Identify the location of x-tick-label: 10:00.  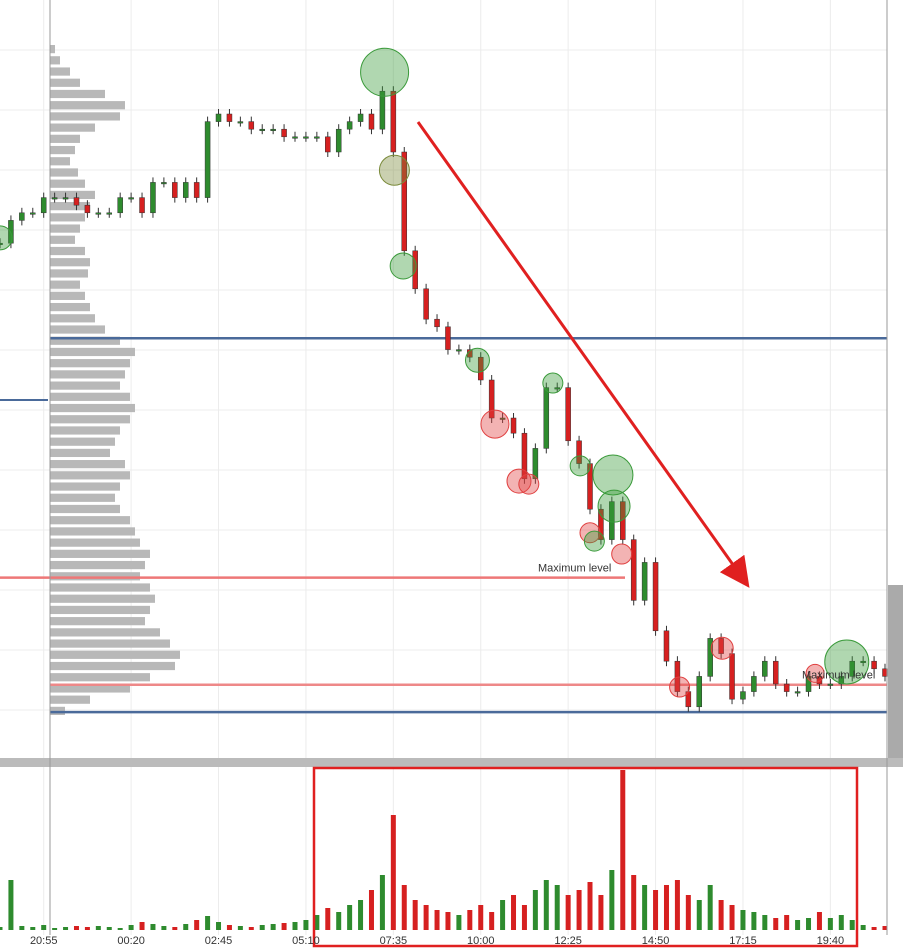
(481, 941).